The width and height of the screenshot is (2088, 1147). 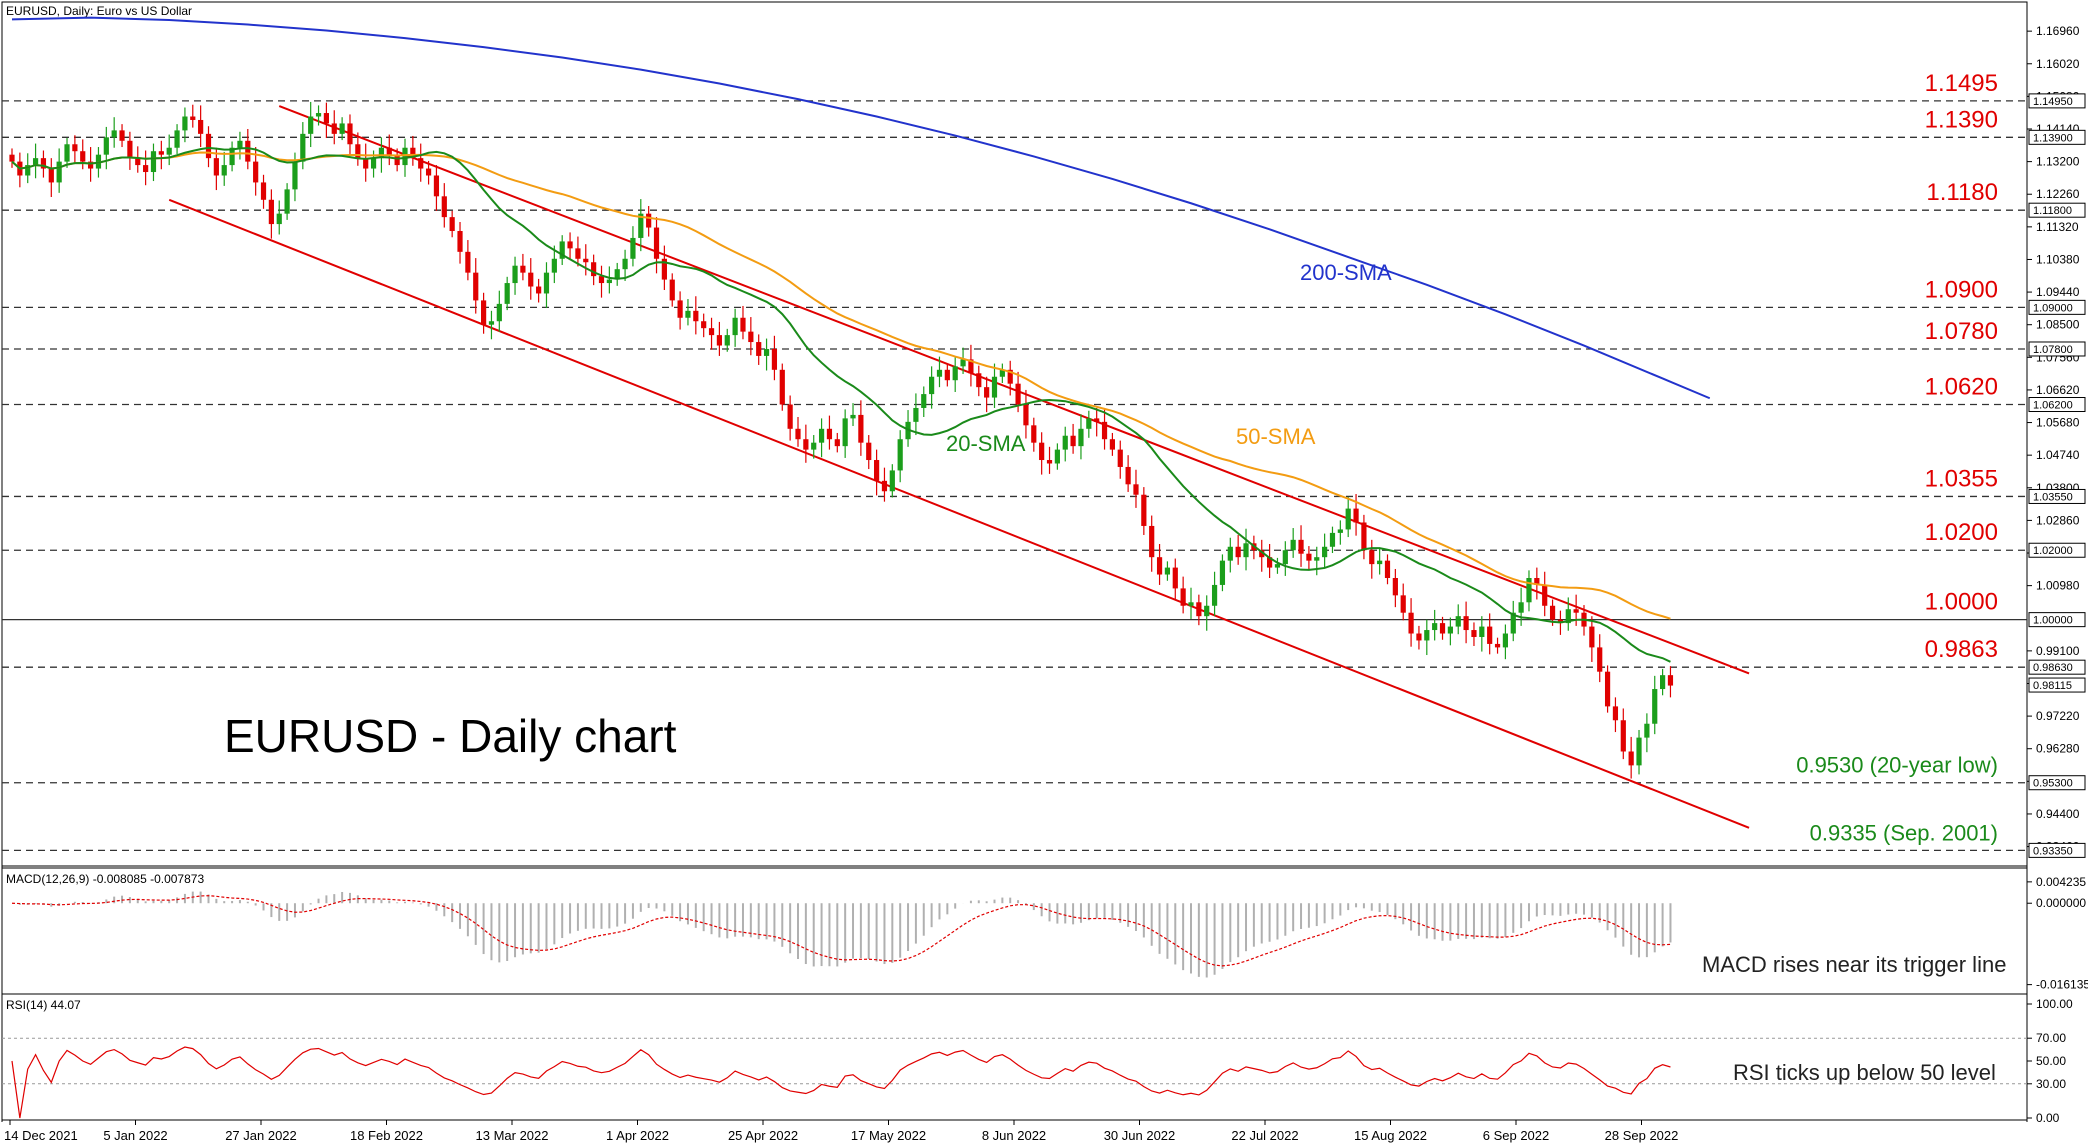 I want to click on level-label: 1.1180, so click(x=1962, y=192).